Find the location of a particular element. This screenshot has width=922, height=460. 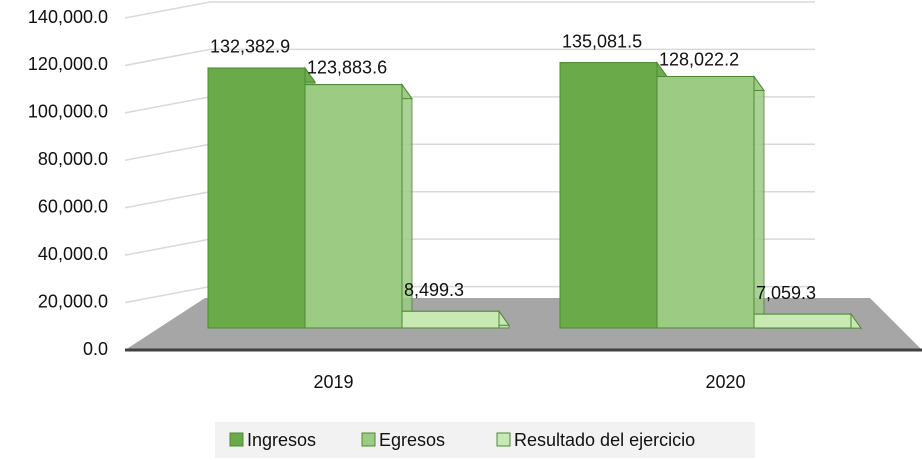

x-tick-label: 2019 is located at coordinates (333, 382).